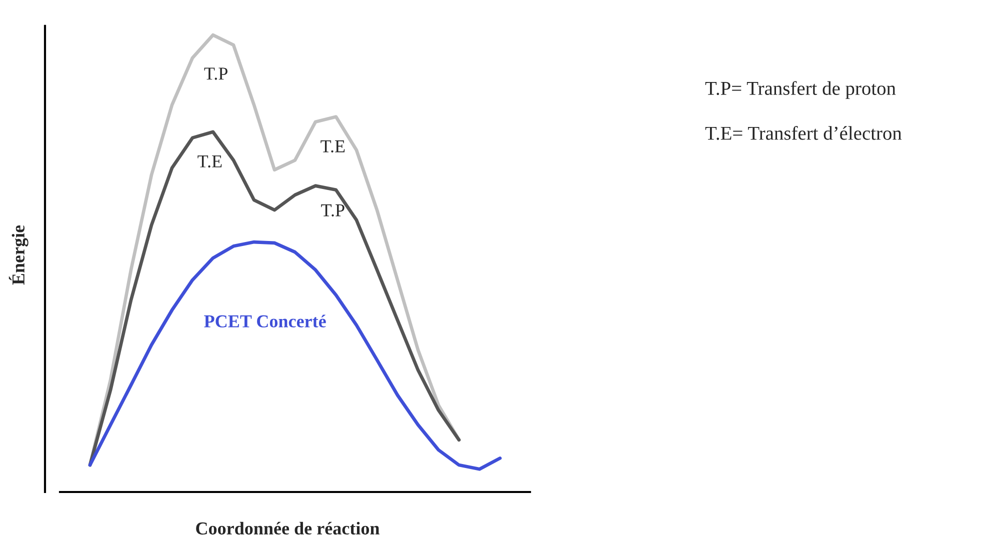  Describe the element at coordinates (800, 90) in the screenshot. I see `text: T.P= Transfert de proton` at that location.